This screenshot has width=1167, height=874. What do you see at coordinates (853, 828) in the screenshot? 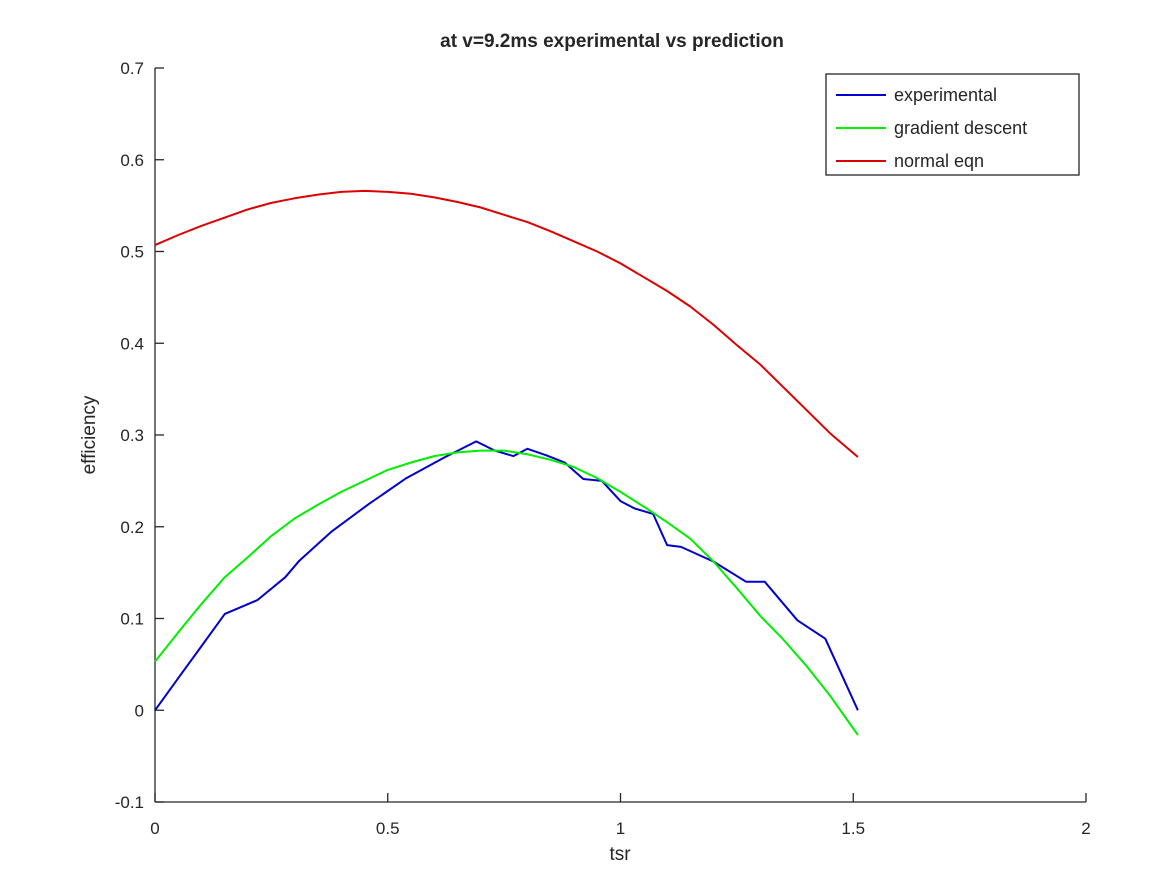
I see `x-tick-label: 1.5` at bounding box center [853, 828].